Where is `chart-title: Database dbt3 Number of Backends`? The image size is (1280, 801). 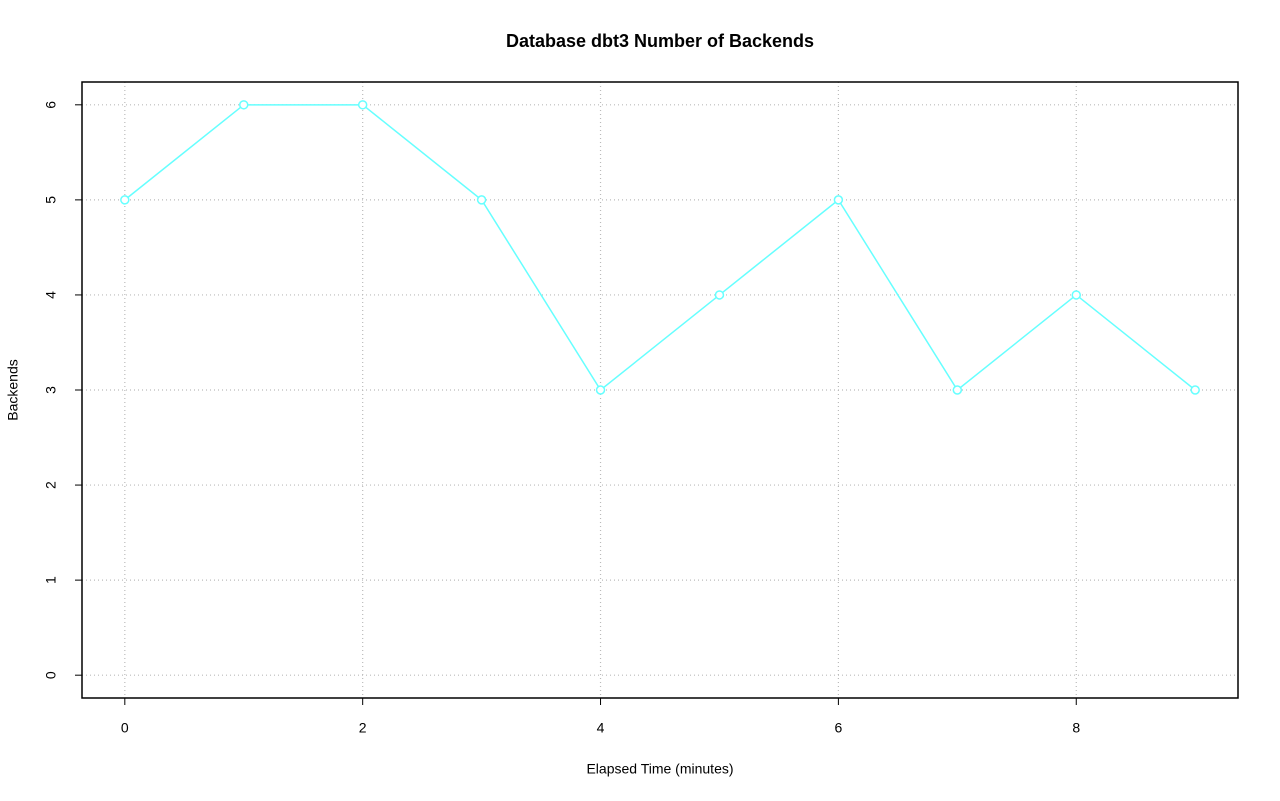
chart-title: Database dbt3 Number of Backends is located at coordinates (660, 41).